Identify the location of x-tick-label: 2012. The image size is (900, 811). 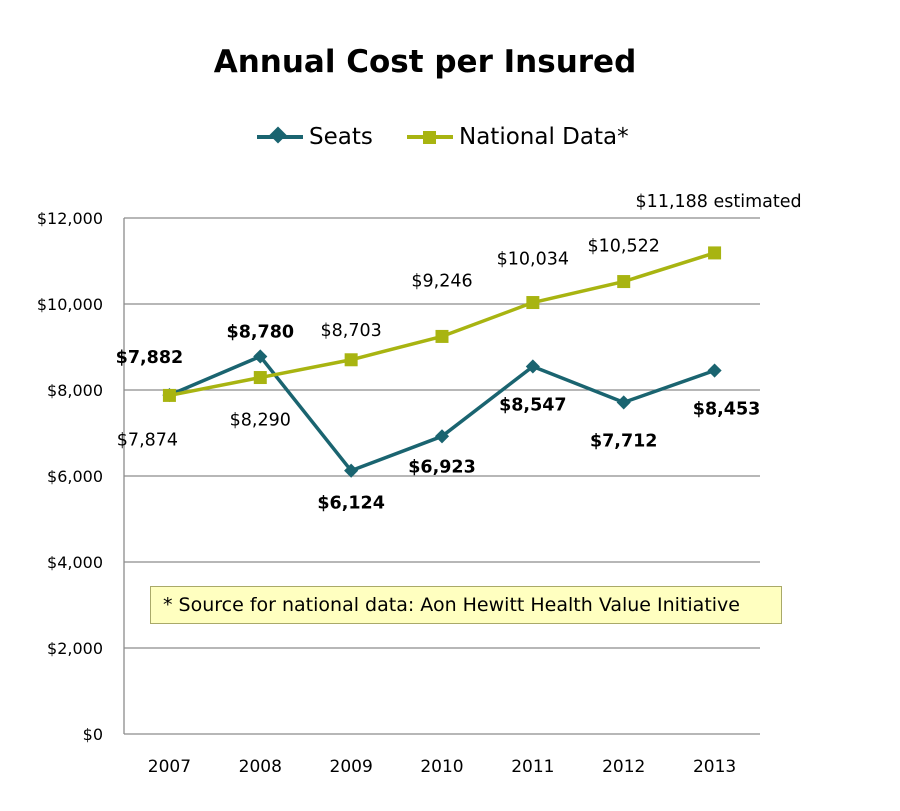
(623, 767).